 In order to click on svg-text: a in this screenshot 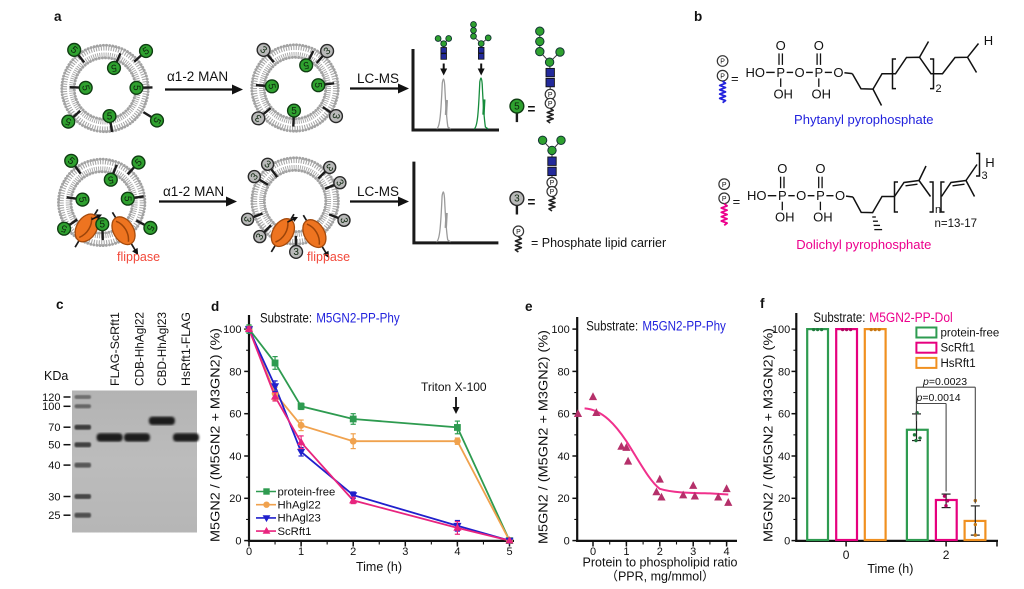, I will do `click(58, 16)`.